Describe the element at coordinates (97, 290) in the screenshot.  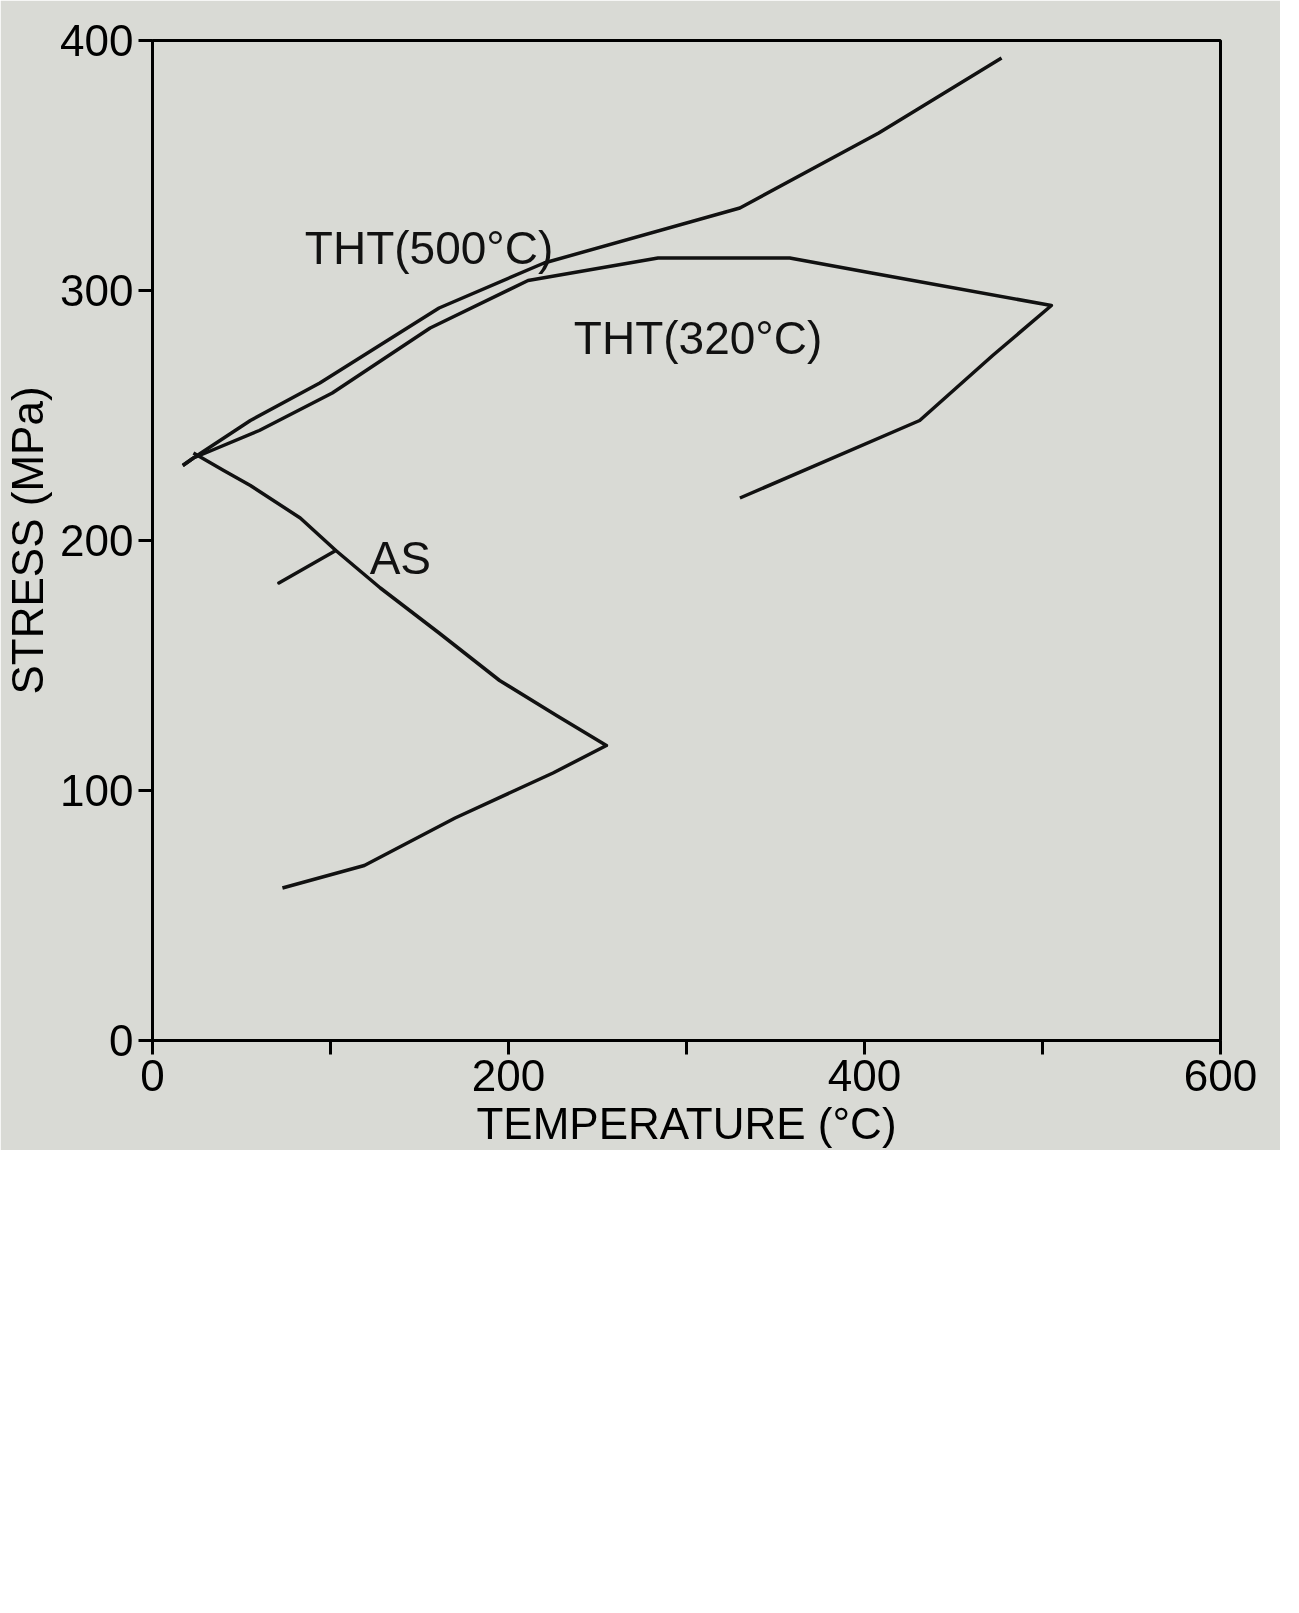
I see `y-tick-label: 300` at that location.